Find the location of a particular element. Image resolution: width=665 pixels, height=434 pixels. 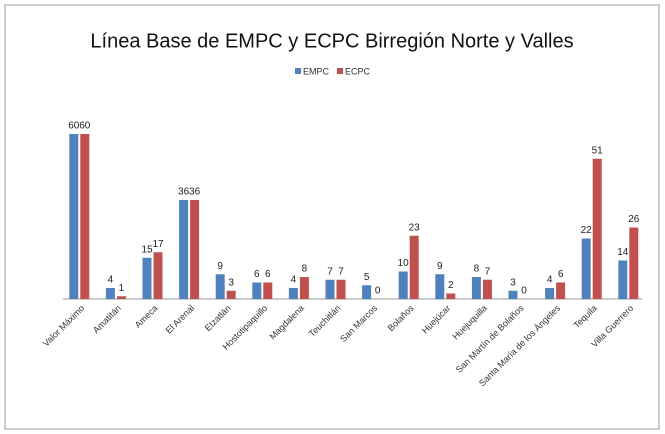

data-label: 26 is located at coordinates (634, 219).